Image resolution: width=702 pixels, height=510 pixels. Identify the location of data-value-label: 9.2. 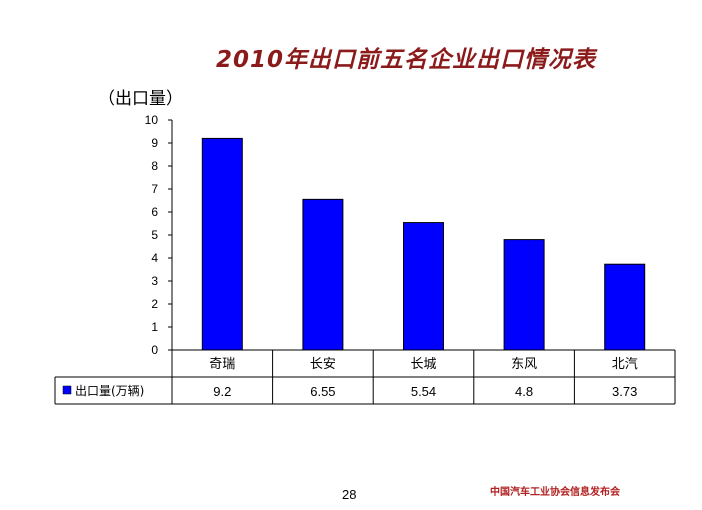
(222, 391).